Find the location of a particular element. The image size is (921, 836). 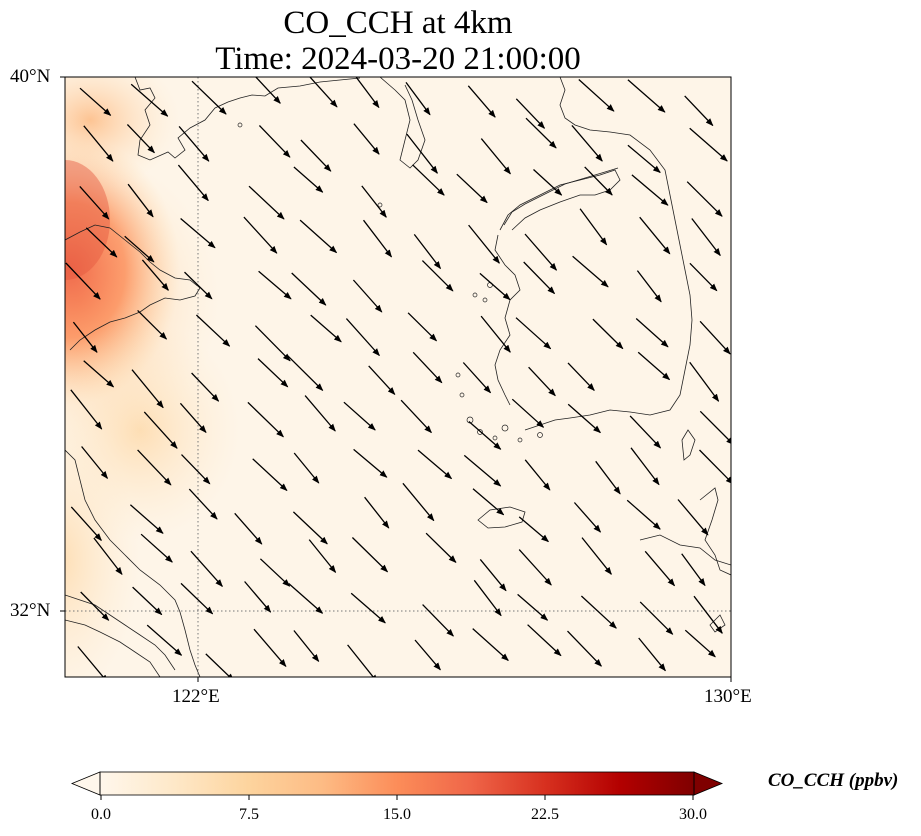

colorbar-tick-3: 22.5 is located at coordinates (545, 814).